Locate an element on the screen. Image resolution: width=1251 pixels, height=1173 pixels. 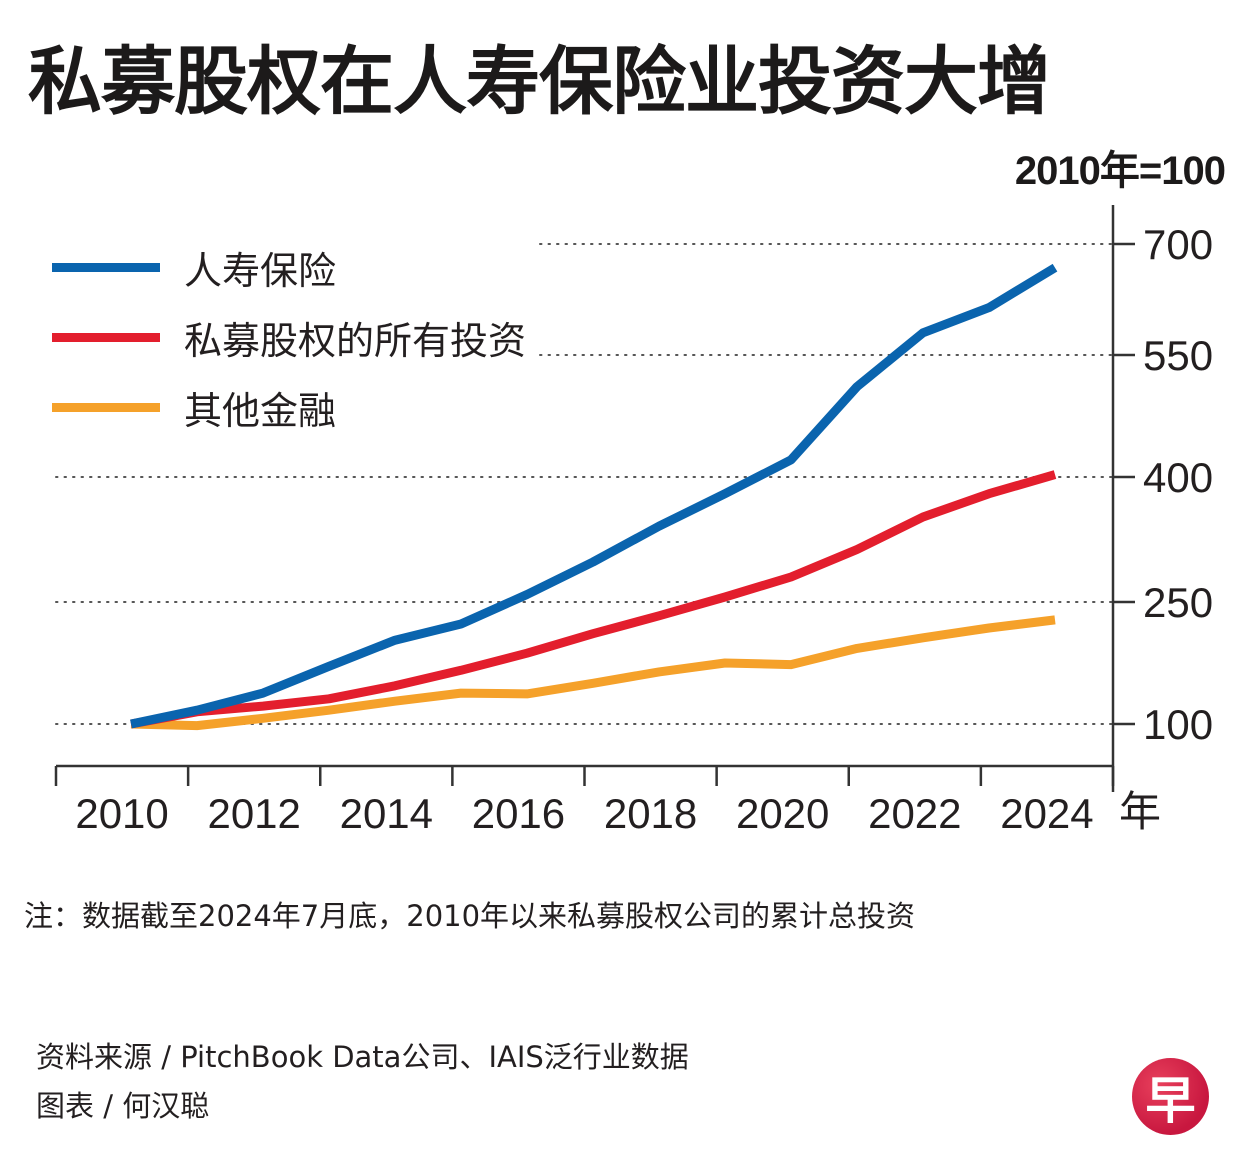
y-tick-label: 100 is located at coordinates (1178, 724).